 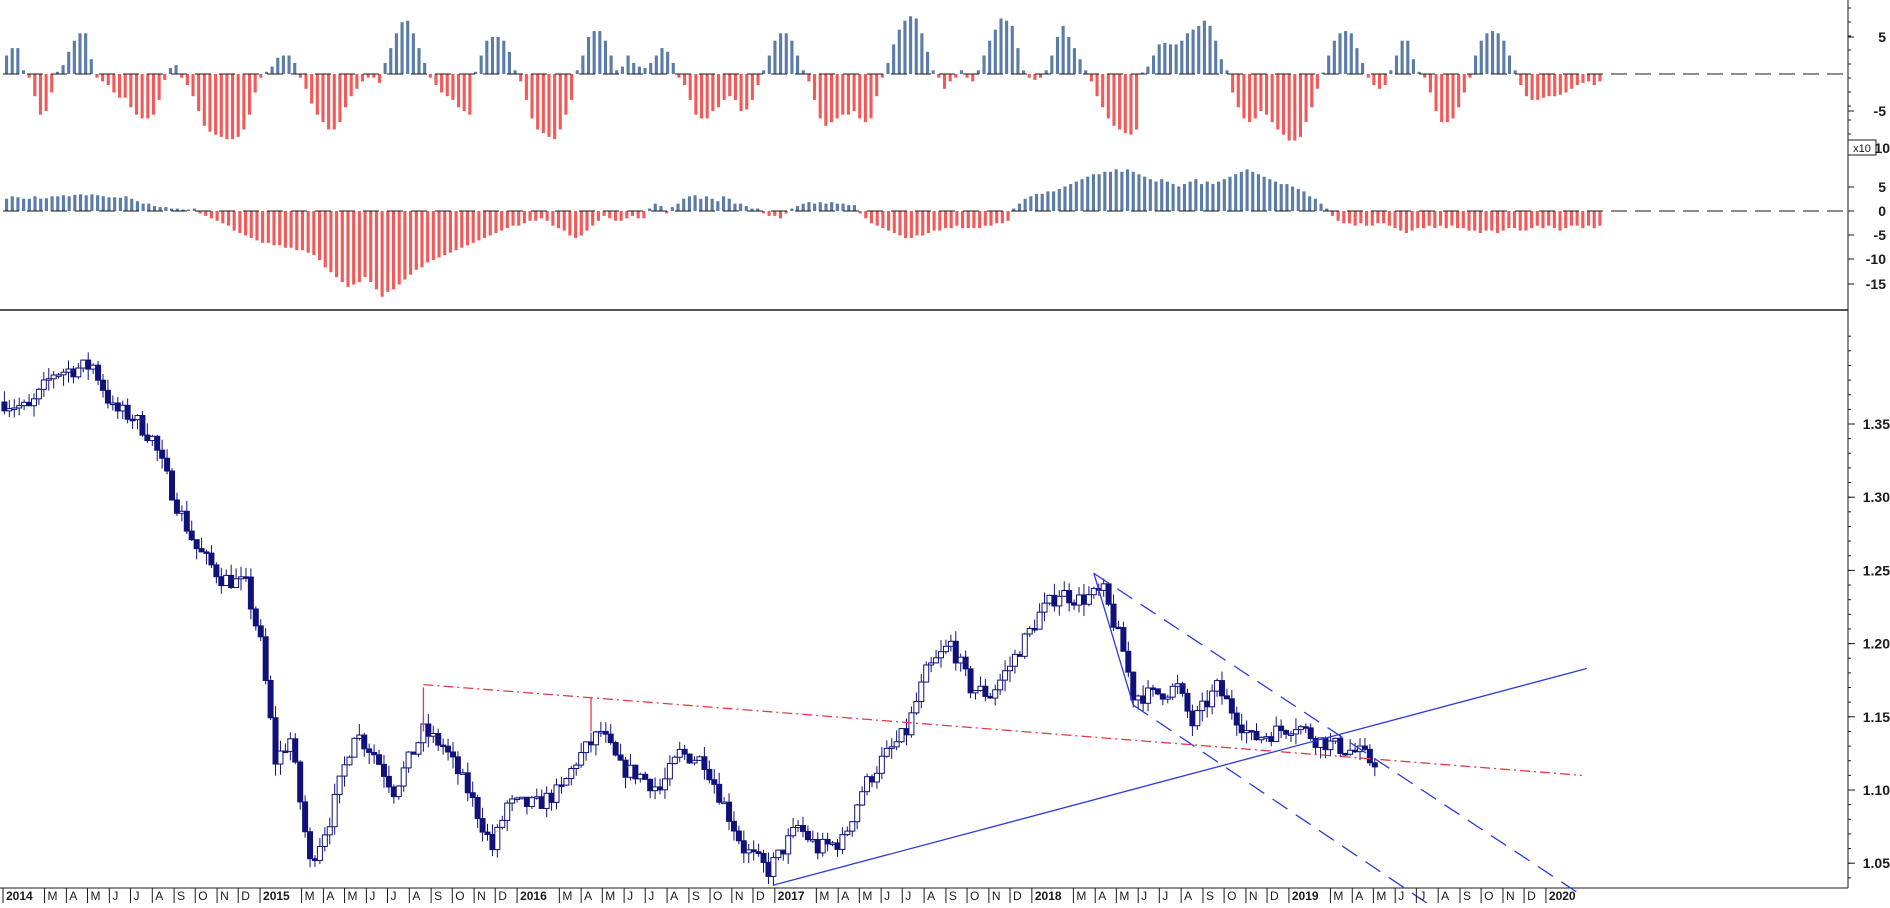 I want to click on x-tick-label: A, so click(x=159, y=896).